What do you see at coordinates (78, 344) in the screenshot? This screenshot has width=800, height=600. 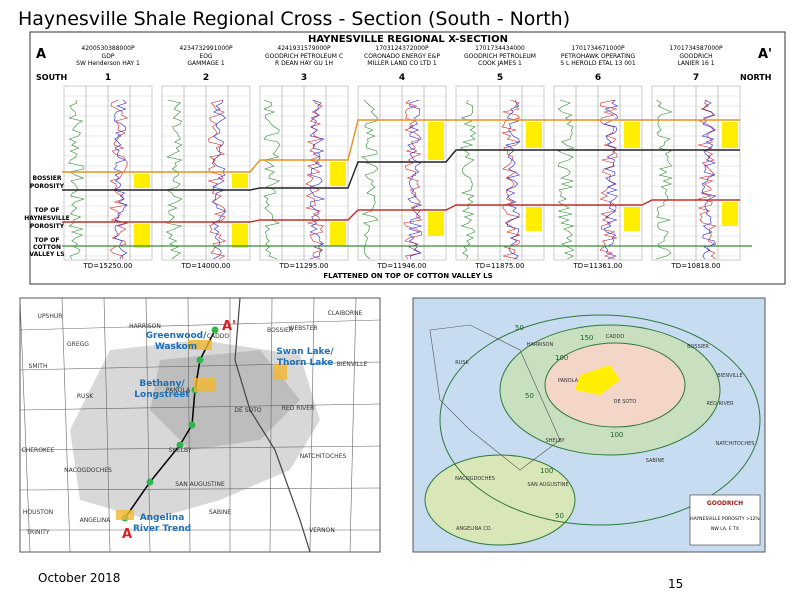 I see `county-label: GREGG` at bounding box center [78, 344].